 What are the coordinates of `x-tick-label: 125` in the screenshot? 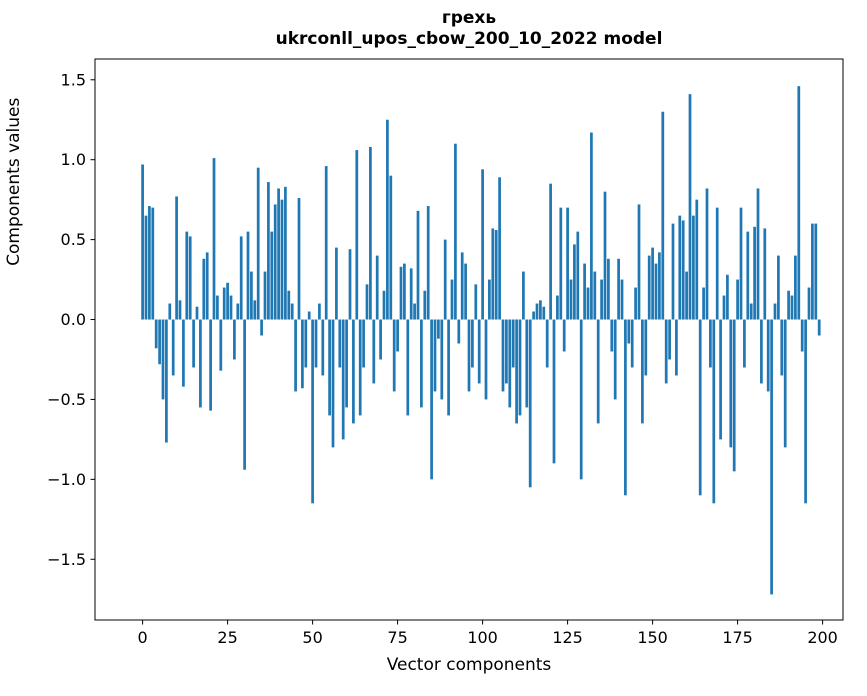 It's located at (567, 637).